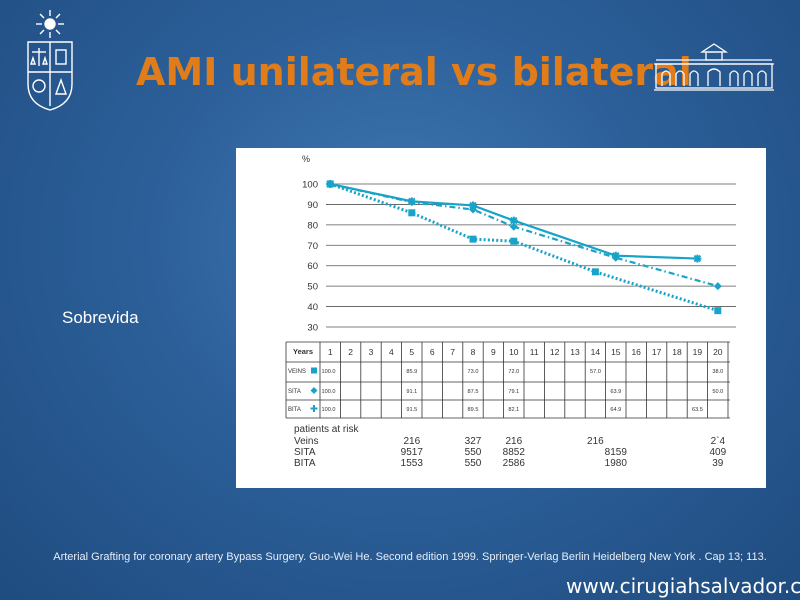 Image resolution: width=800 pixels, height=600 pixels. What do you see at coordinates (303, 351) in the screenshot?
I see `table-header-label: Years` at bounding box center [303, 351].